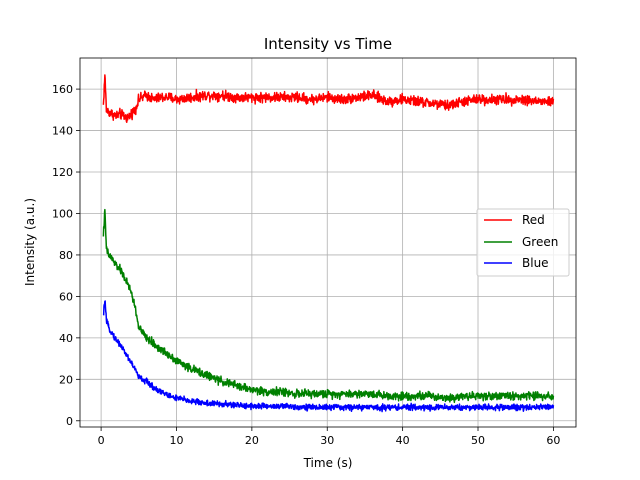 The height and width of the screenshot is (480, 640). I want to click on x-tick-label: 0, so click(101, 440).